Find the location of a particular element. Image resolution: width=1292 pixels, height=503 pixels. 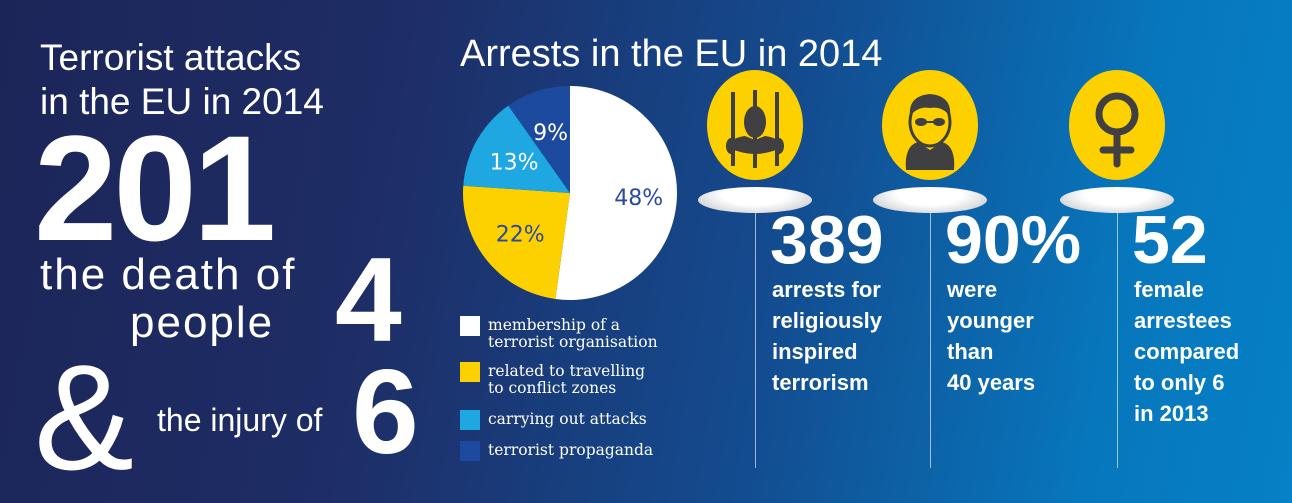

stat-value: 90% is located at coordinates (1013, 240).